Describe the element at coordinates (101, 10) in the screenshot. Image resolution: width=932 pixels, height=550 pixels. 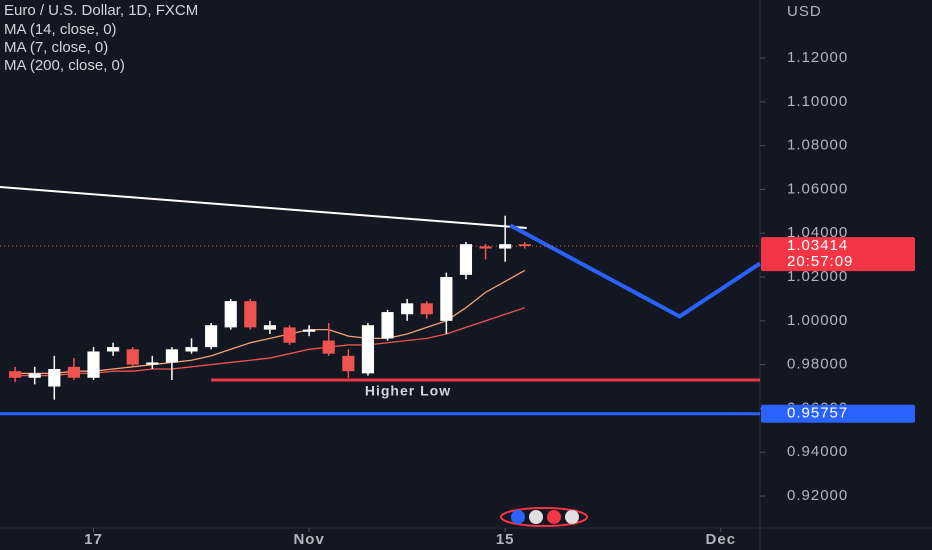
I see `chart-title: Euro / U.S. Dollar, 1D, FXCM` at that location.